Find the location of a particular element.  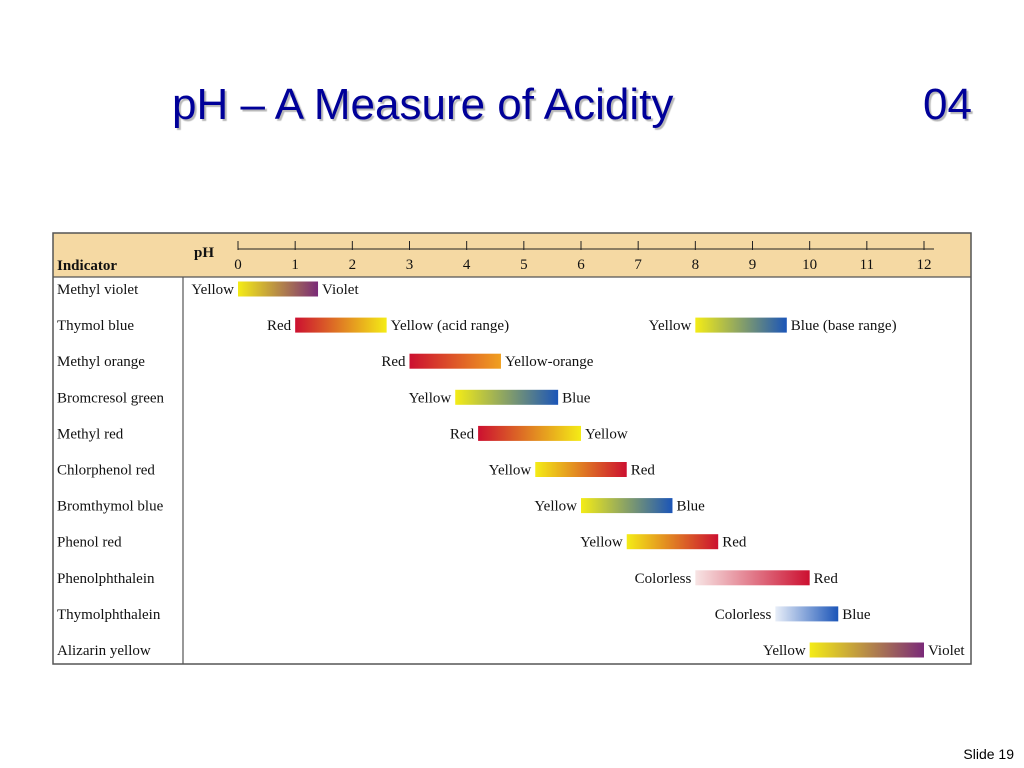

ph-tick-label-5: 5 is located at coordinates (524, 265).